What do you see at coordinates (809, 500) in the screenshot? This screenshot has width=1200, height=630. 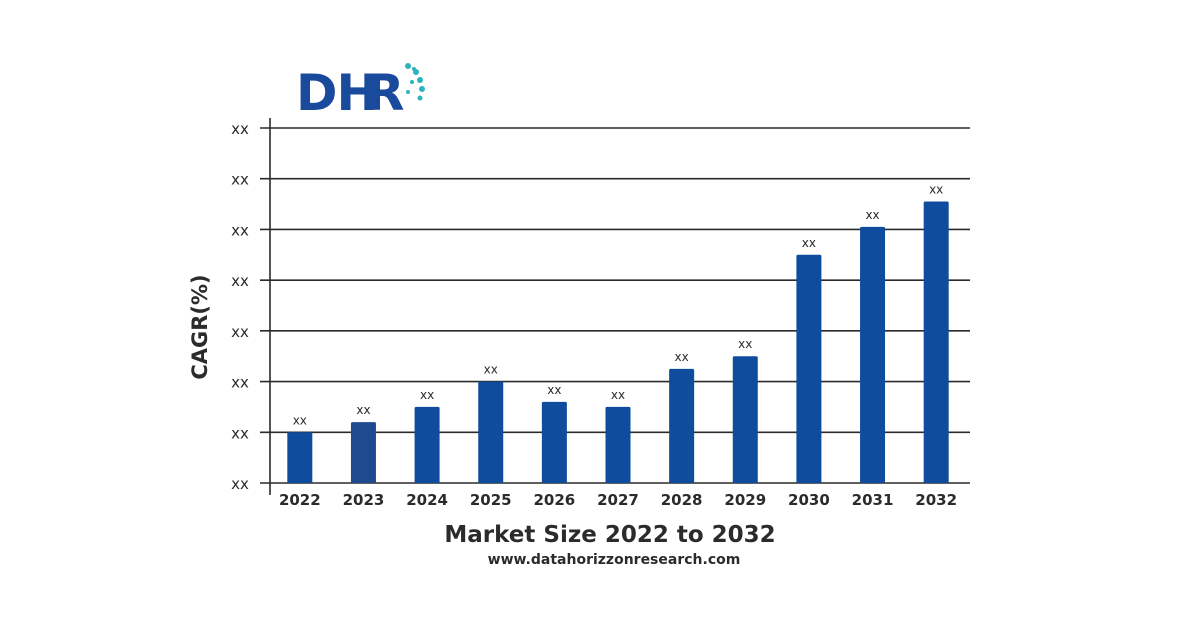 I see `x-tick-label: 2030` at bounding box center [809, 500].